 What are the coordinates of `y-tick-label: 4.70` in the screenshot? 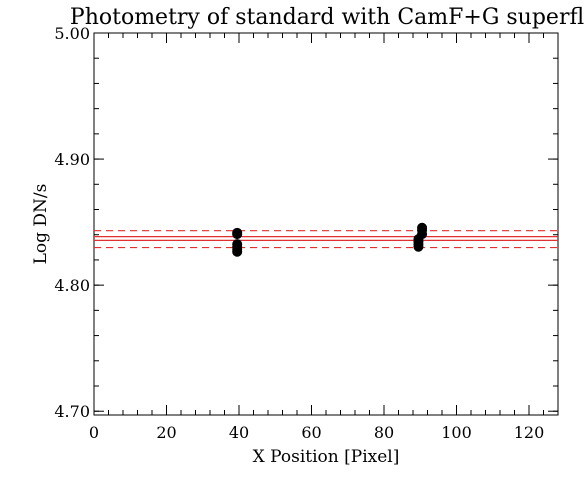 It's located at (72, 411).